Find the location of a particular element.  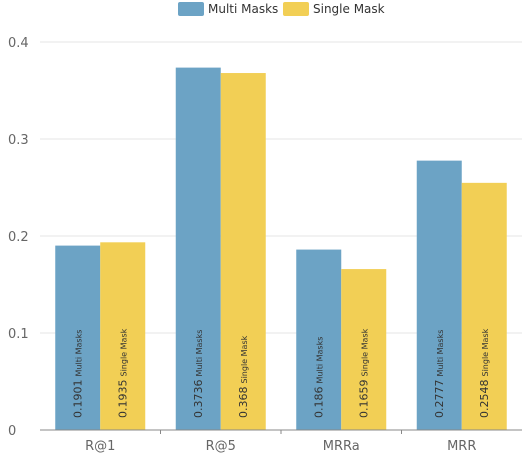

bar-value: 0.2777 is located at coordinates (439, 399).